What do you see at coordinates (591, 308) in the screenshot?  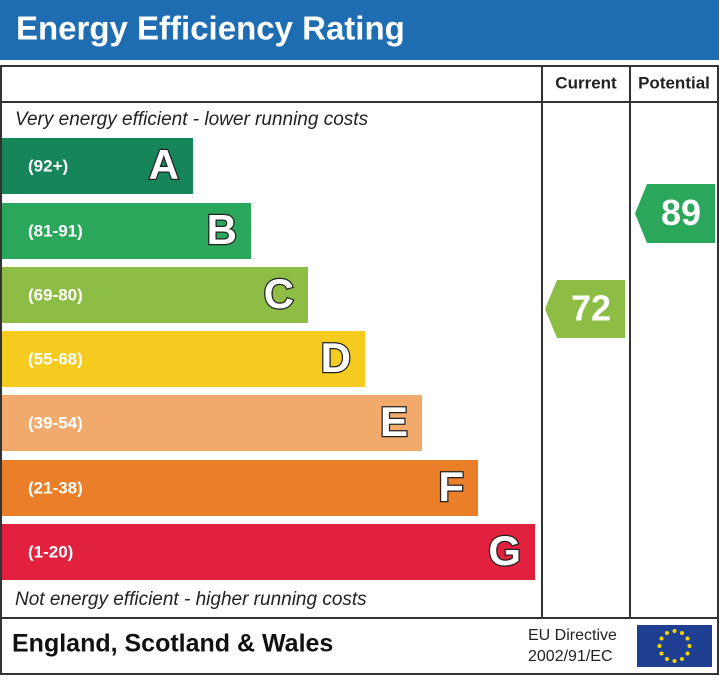 I see `current-rating: 72` at bounding box center [591, 308].